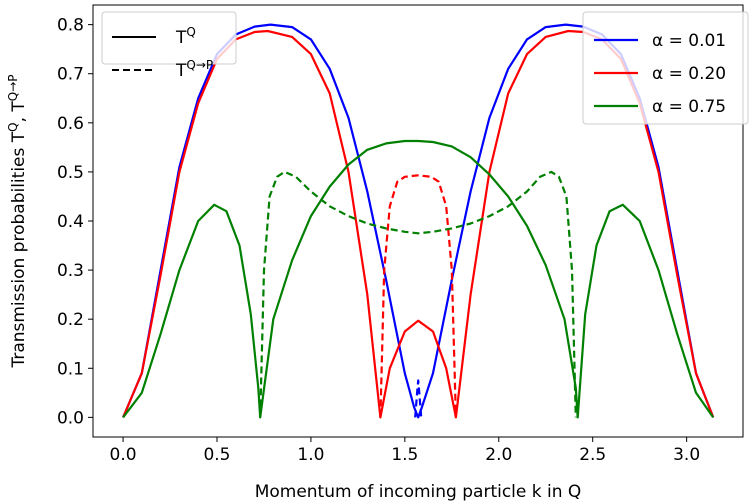 The width and height of the screenshot is (755, 504). What do you see at coordinates (185, 36) in the screenshot?
I see `legend-label-tq: TQ` at bounding box center [185, 36].